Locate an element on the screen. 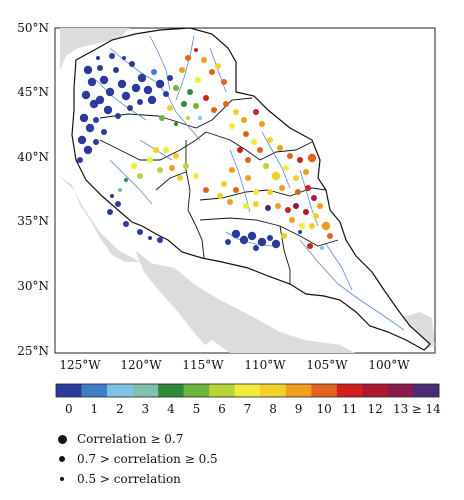 The height and width of the screenshot is (500, 464). large-dot-icon is located at coordinates (62, 439).